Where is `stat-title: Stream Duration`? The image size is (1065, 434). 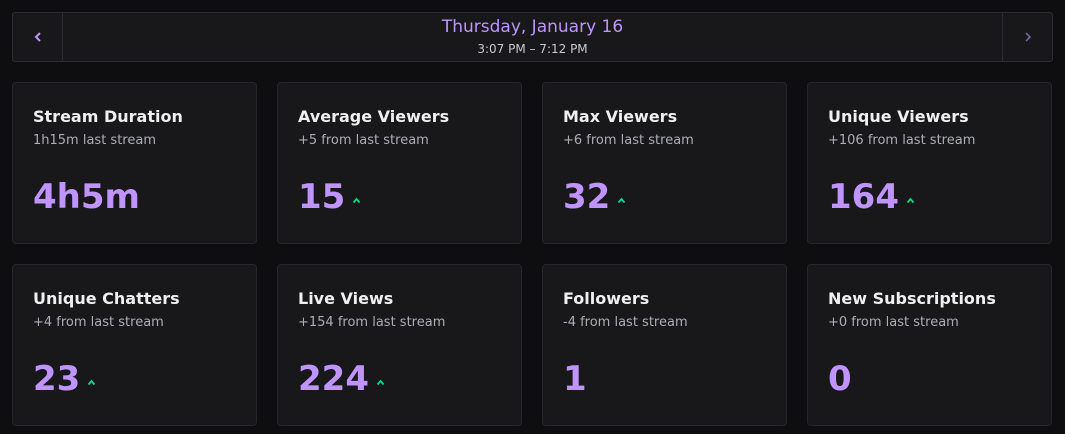
stat-title: Stream Duration is located at coordinates (108, 116).